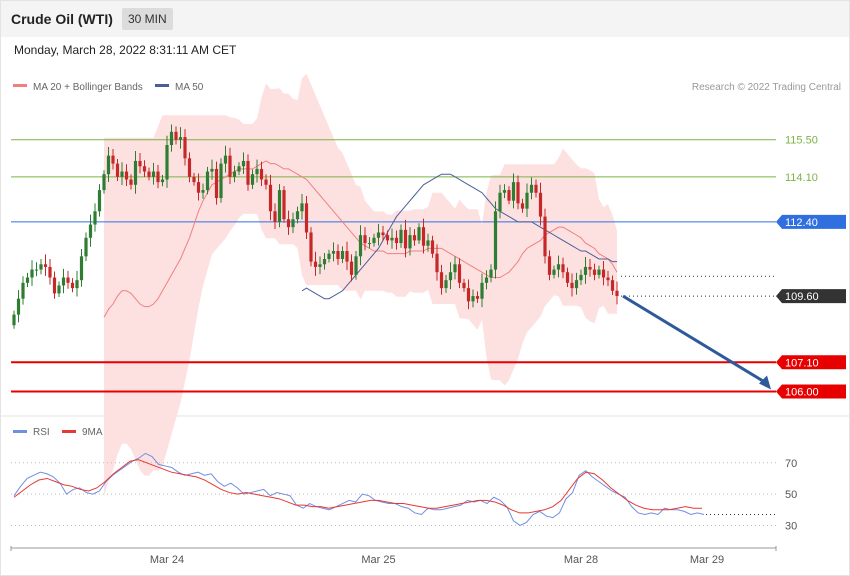  What do you see at coordinates (20, 431) in the screenshot?
I see `legend-rsi-swatch` at bounding box center [20, 431].